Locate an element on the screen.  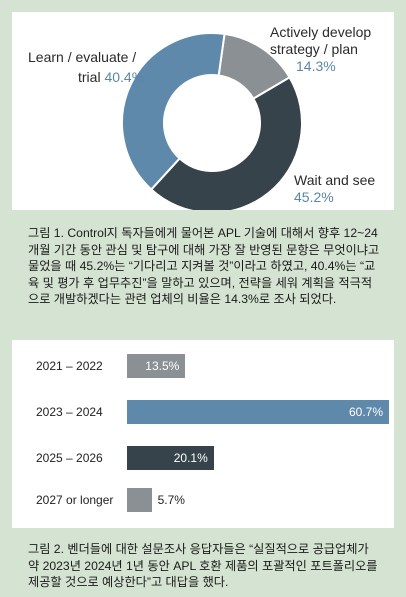
slice-label-line2: trial is located at coordinates (89, 77).